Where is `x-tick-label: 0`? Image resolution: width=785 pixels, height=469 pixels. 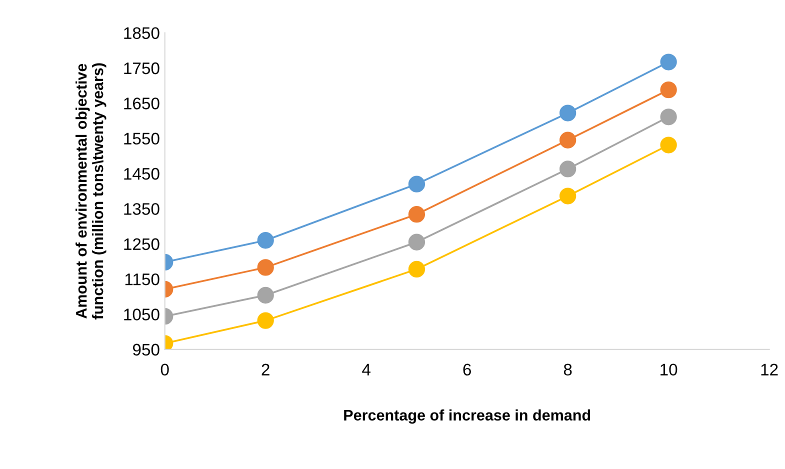 x-tick-label: 0 is located at coordinates (164, 370).